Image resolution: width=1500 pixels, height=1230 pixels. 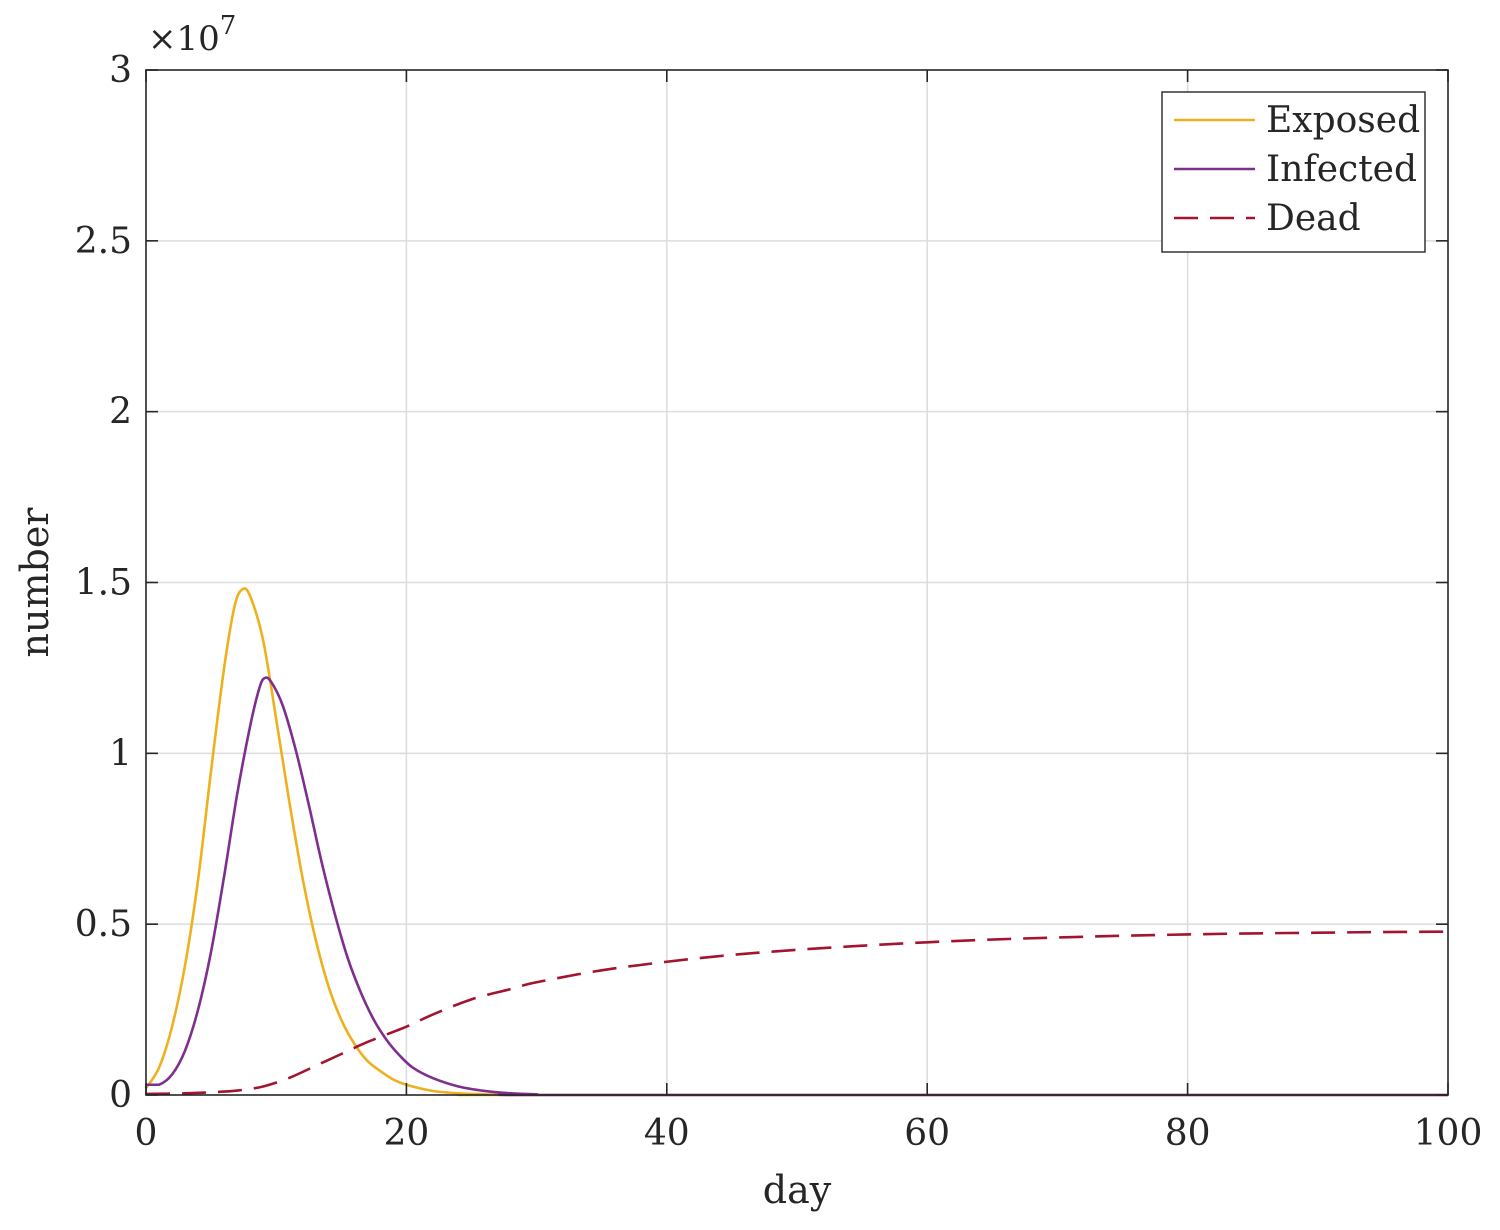 I want to click on y-tick-label: 1, so click(x=120, y=753).